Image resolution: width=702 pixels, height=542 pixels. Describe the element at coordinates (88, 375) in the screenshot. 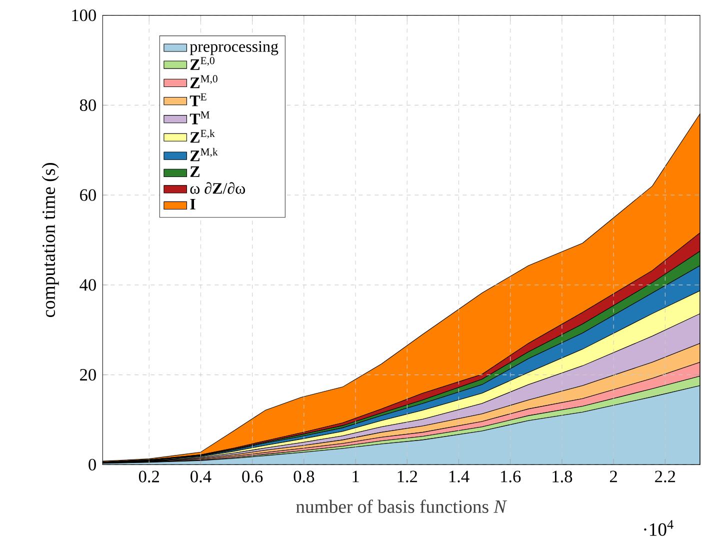

I see `y-tick-label: 20` at that location.